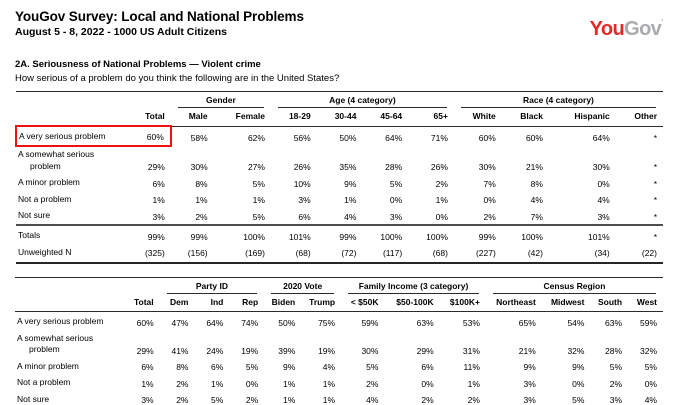  Describe the element at coordinates (215, 350) in the screenshot. I see `data-cell: 24%` at that location.